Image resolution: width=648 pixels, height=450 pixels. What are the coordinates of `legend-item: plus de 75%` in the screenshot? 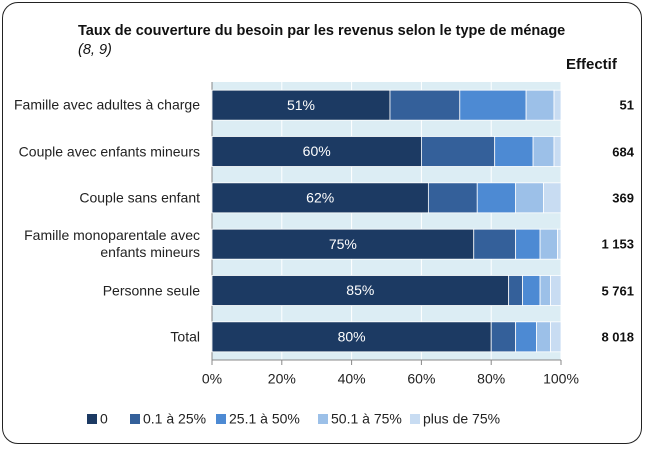 It's located at (455, 419).